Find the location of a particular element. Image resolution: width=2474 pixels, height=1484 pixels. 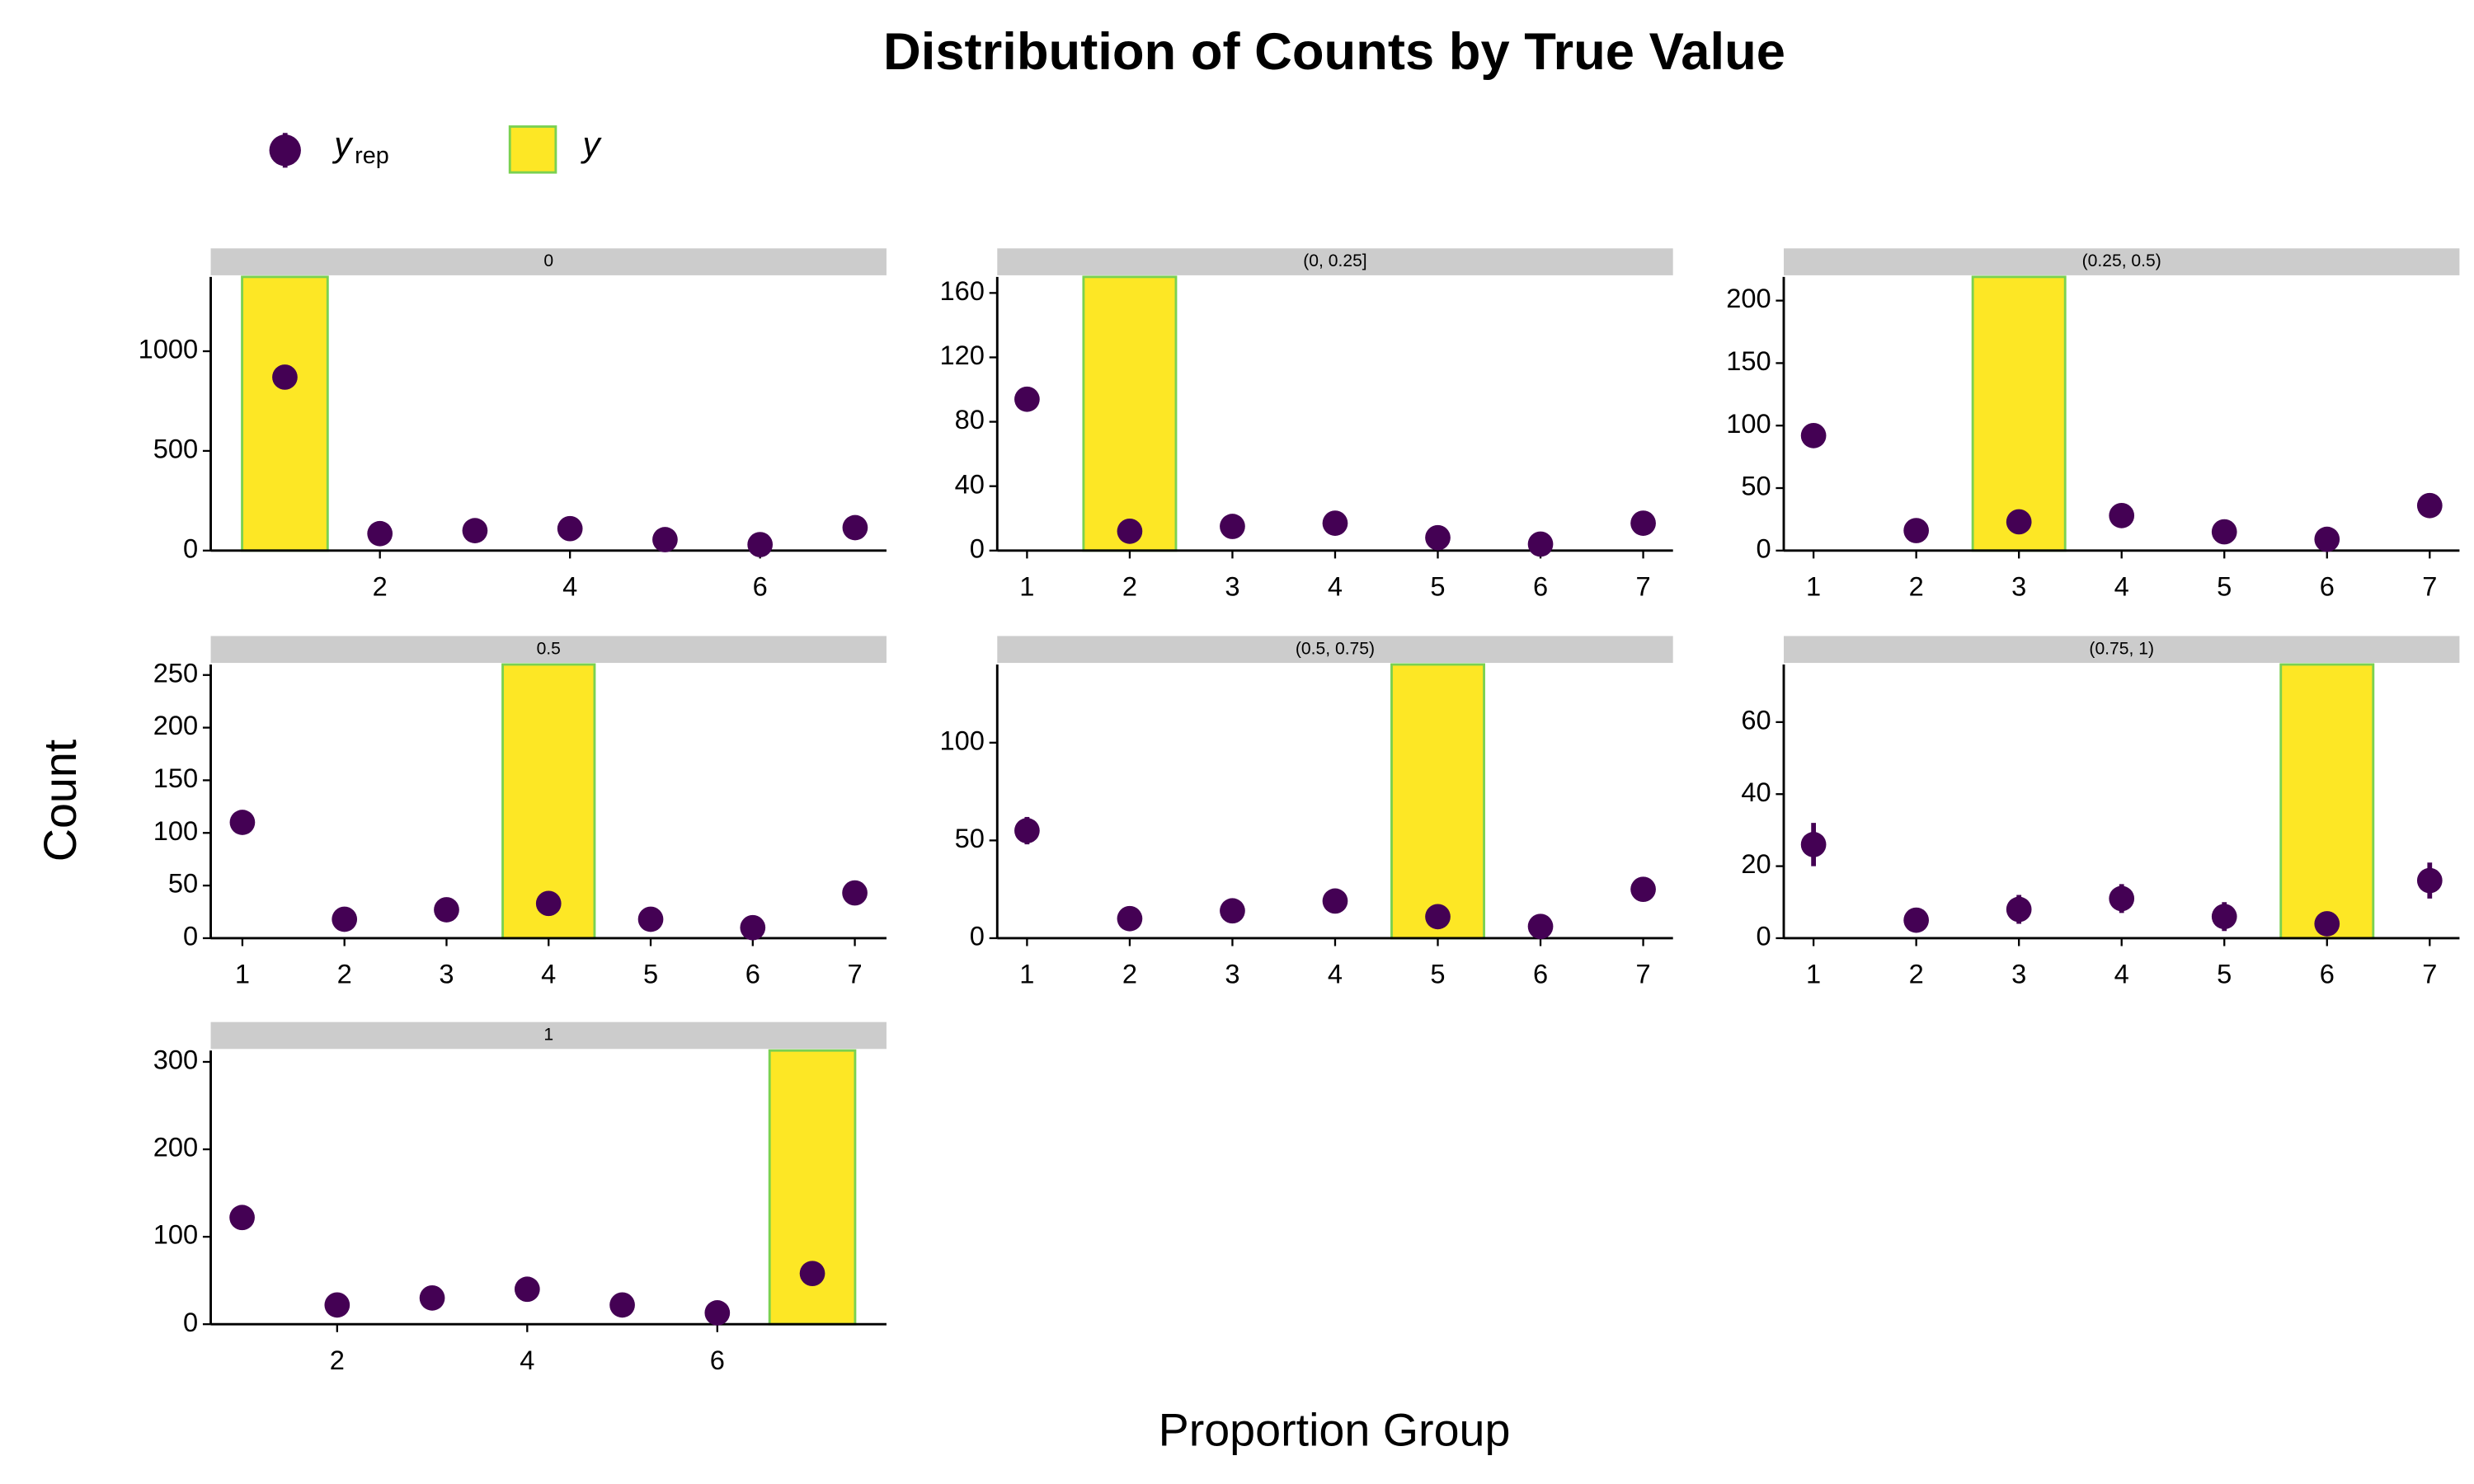

legend-label: y rep is located at coordinates (360, 147).